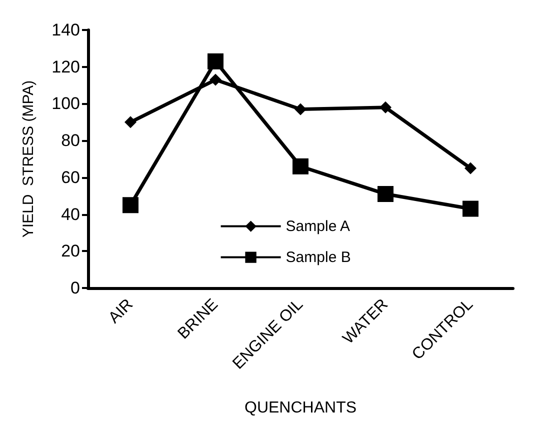 The image size is (533, 436). I want to click on legend-label: Sample B, so click(318, 257).